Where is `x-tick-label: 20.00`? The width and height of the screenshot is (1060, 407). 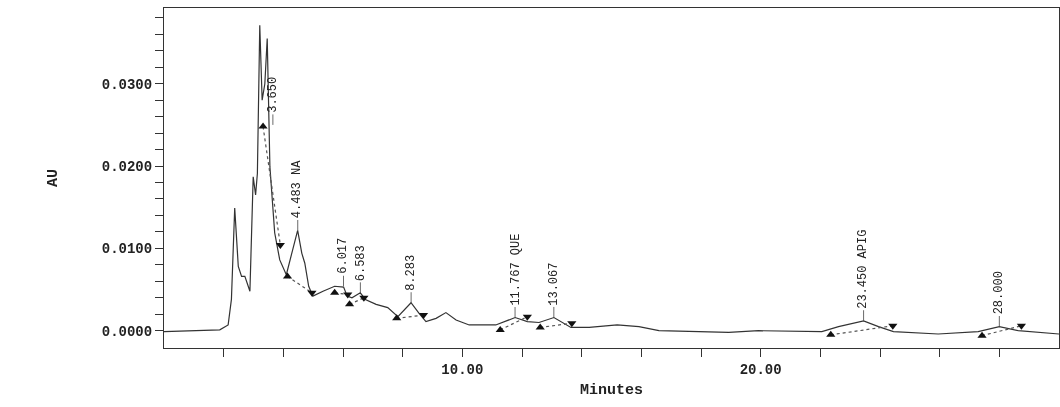
x-tick-label: 20.00 is located at coordinates (760, 369).